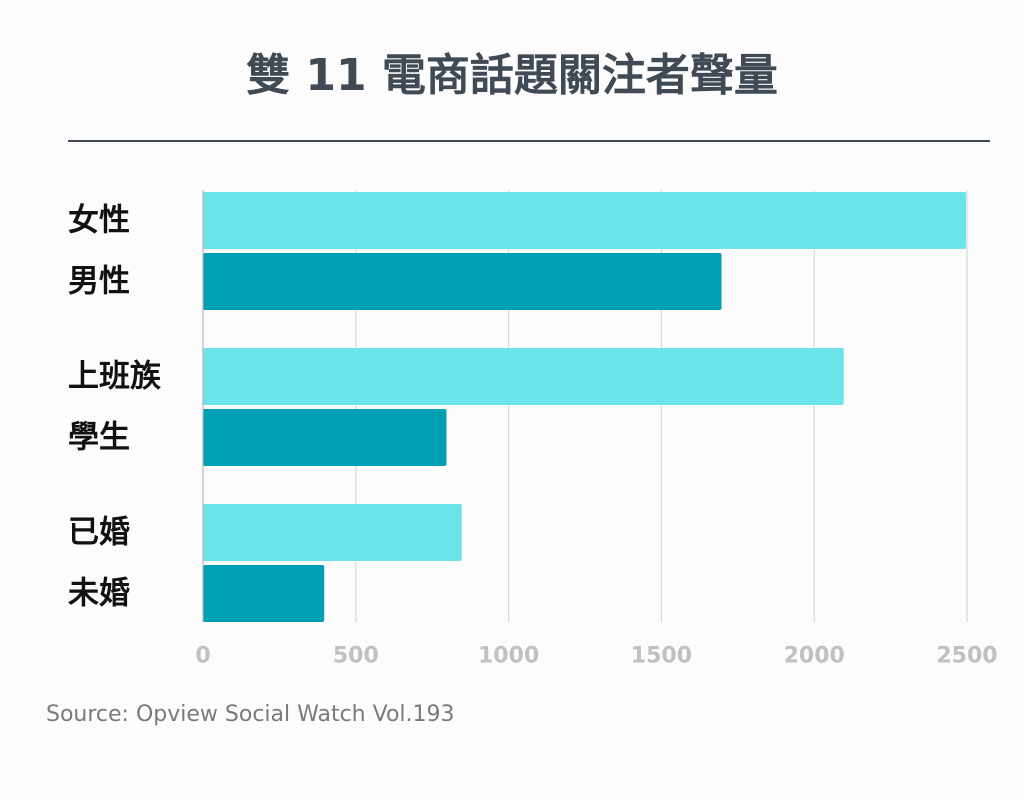 The image size is (1024, 800). What do you see at coordinates (250, 714) in the screenshot?
I see `source-note: Source: Opview Social Watch Vol.193` at bounding box center [250, 714].